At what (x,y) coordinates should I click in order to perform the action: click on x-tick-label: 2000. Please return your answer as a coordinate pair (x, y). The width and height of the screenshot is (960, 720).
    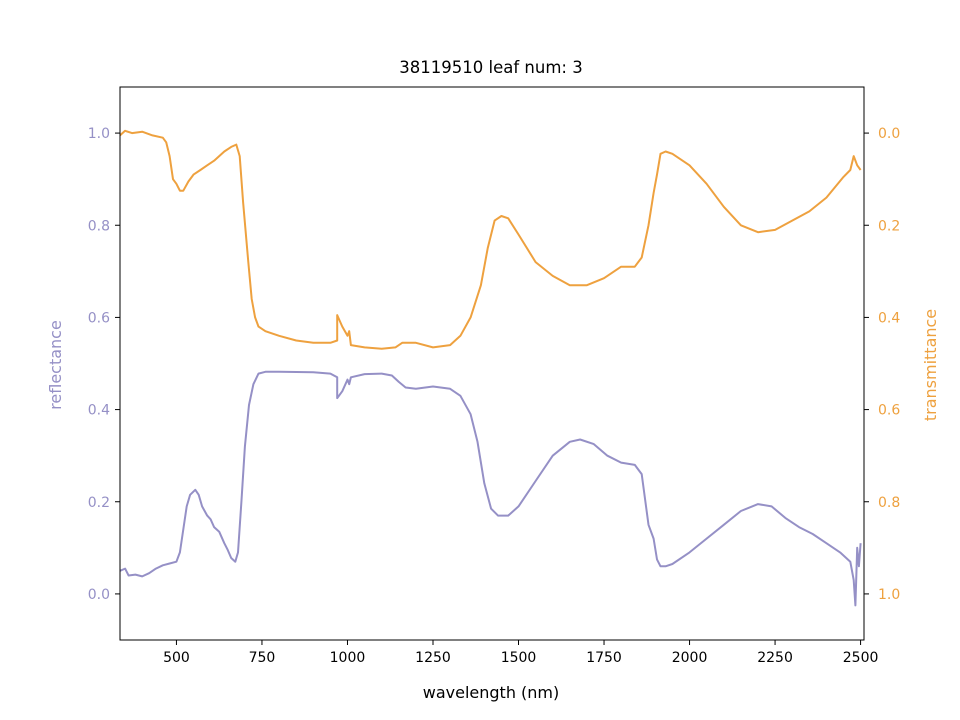
    Looking at the image, I should click on (690, 658).